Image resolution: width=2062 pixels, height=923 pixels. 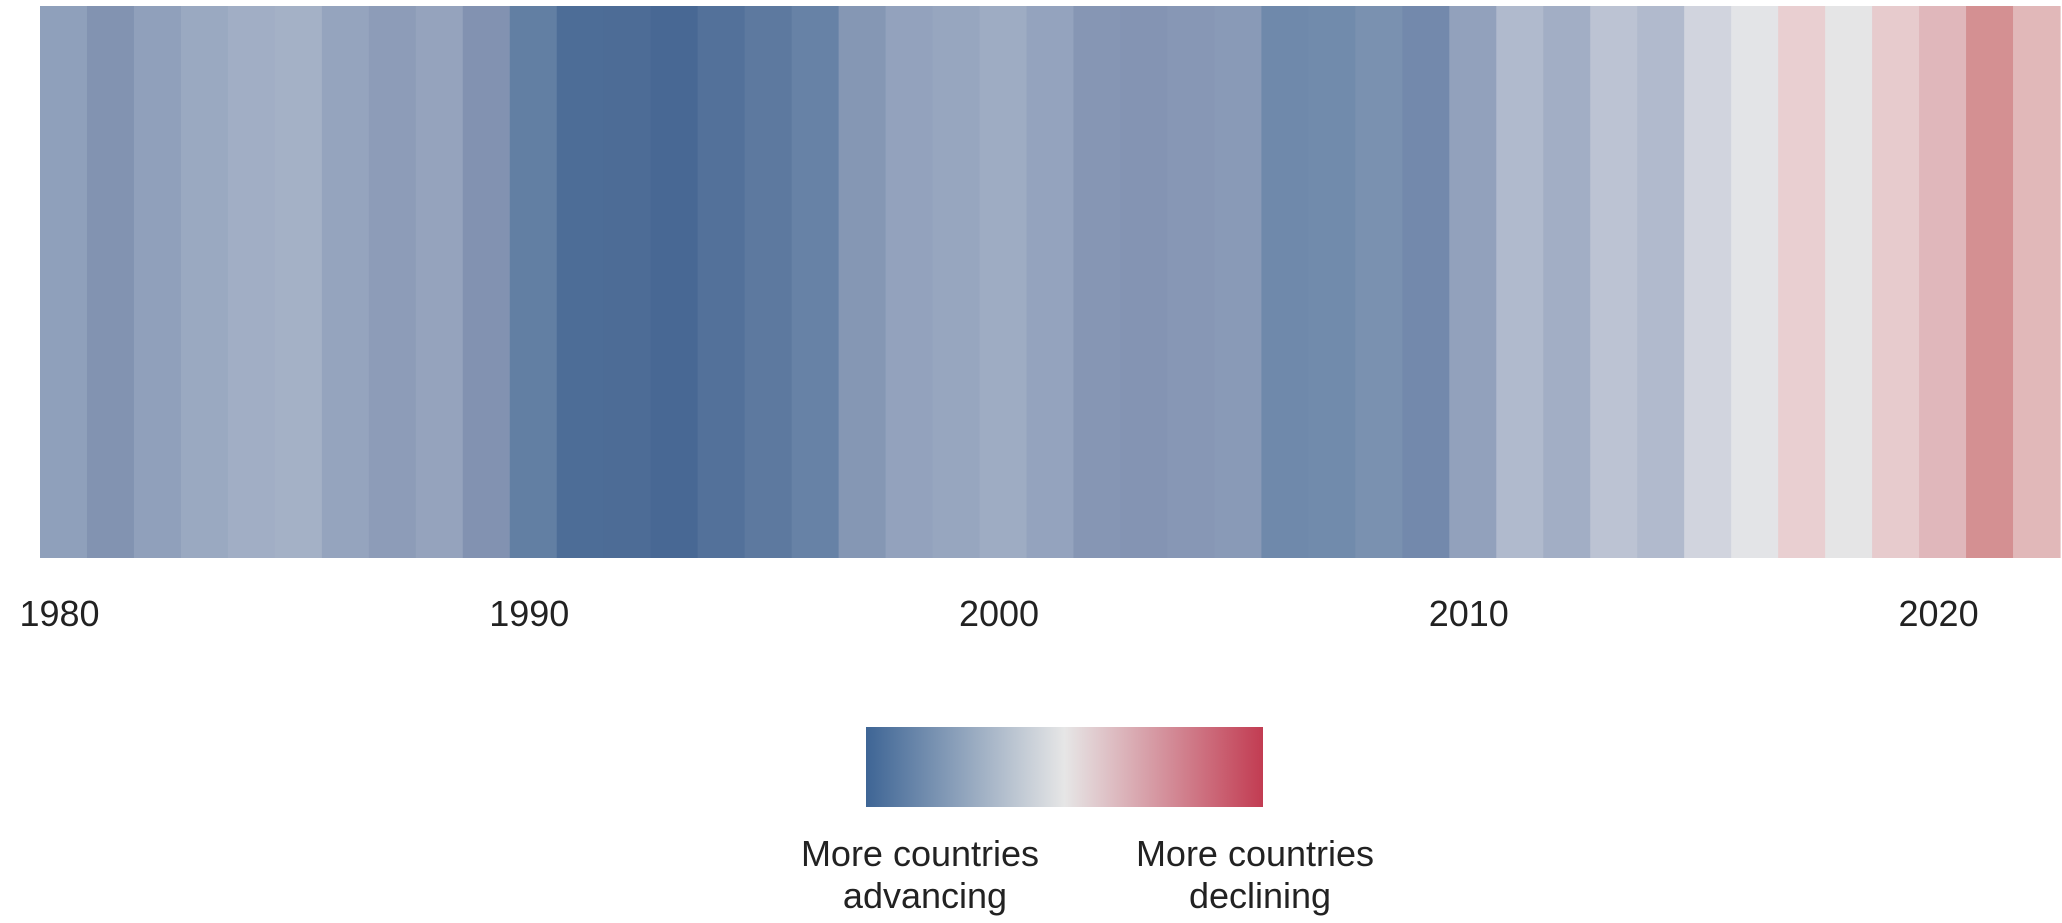 What do you see at coordinates (2037, 282) in the screenshot?
I see `stripe-2022` at bounding box center [2037, 282].